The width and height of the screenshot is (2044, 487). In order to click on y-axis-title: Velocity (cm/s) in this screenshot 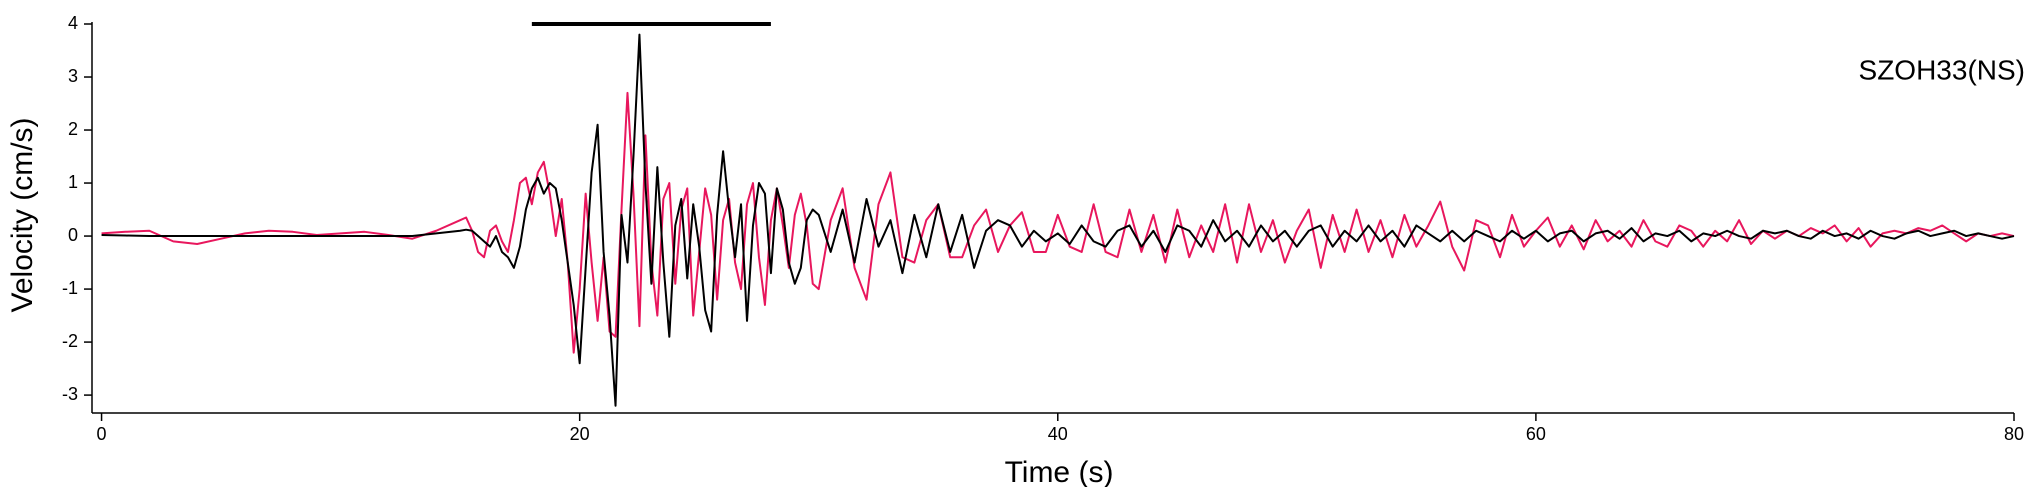, I will do `click(22, 214)`.